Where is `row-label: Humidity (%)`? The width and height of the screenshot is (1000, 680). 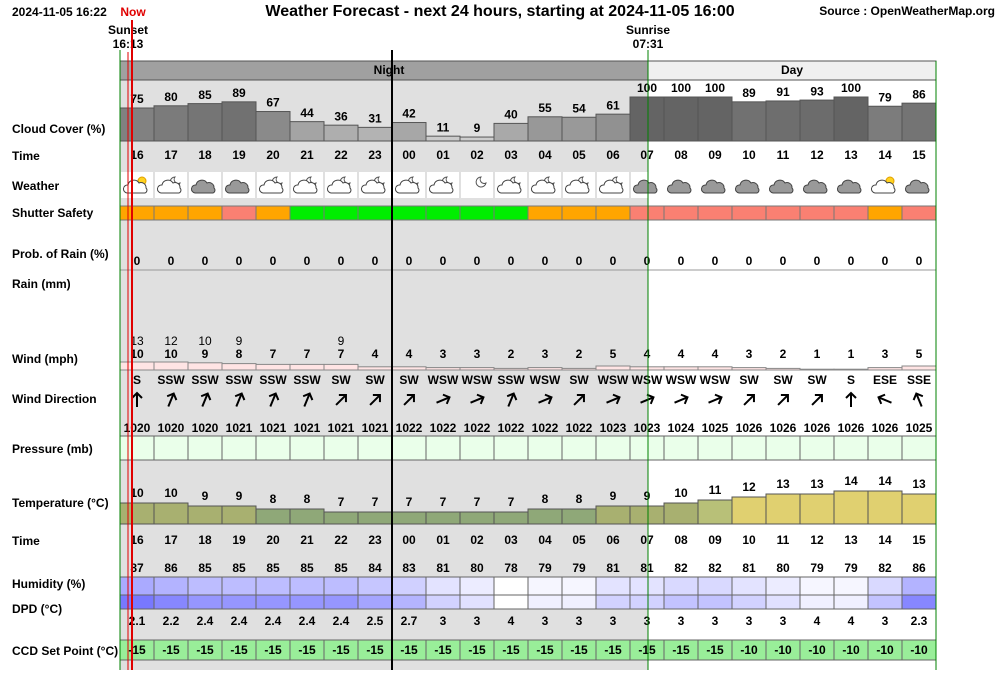 row-label: Humidity (%) is located at coordinates (48, 584).